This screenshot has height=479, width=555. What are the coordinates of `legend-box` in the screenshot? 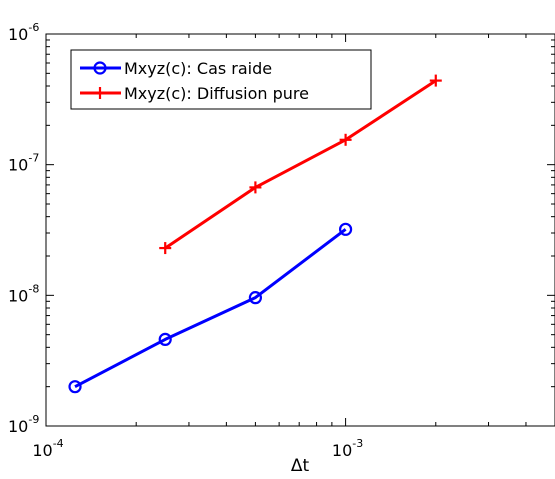 It's located at (221, 79).